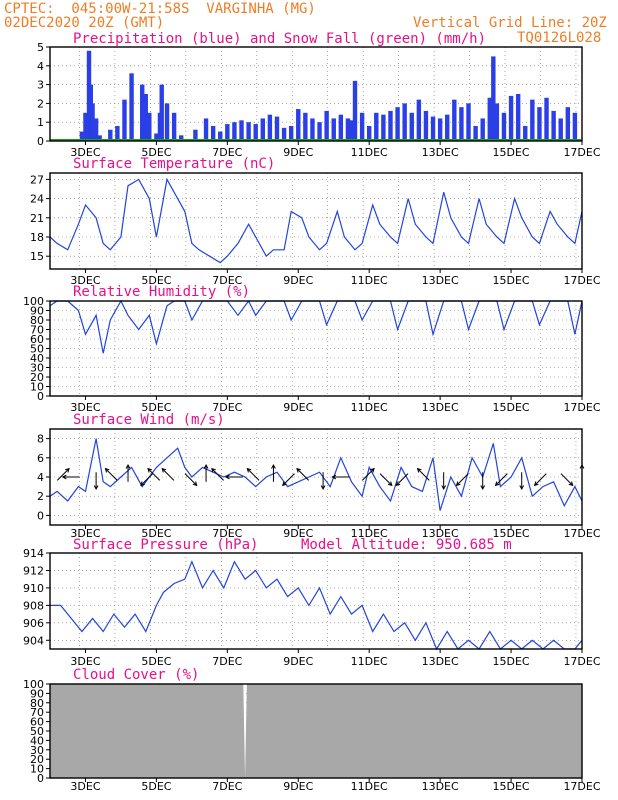  What do you see at coordinates (227, 152) in the screenshot?
I see `precip-xtick-label: 7DEC` at bounding box center [227, 152].